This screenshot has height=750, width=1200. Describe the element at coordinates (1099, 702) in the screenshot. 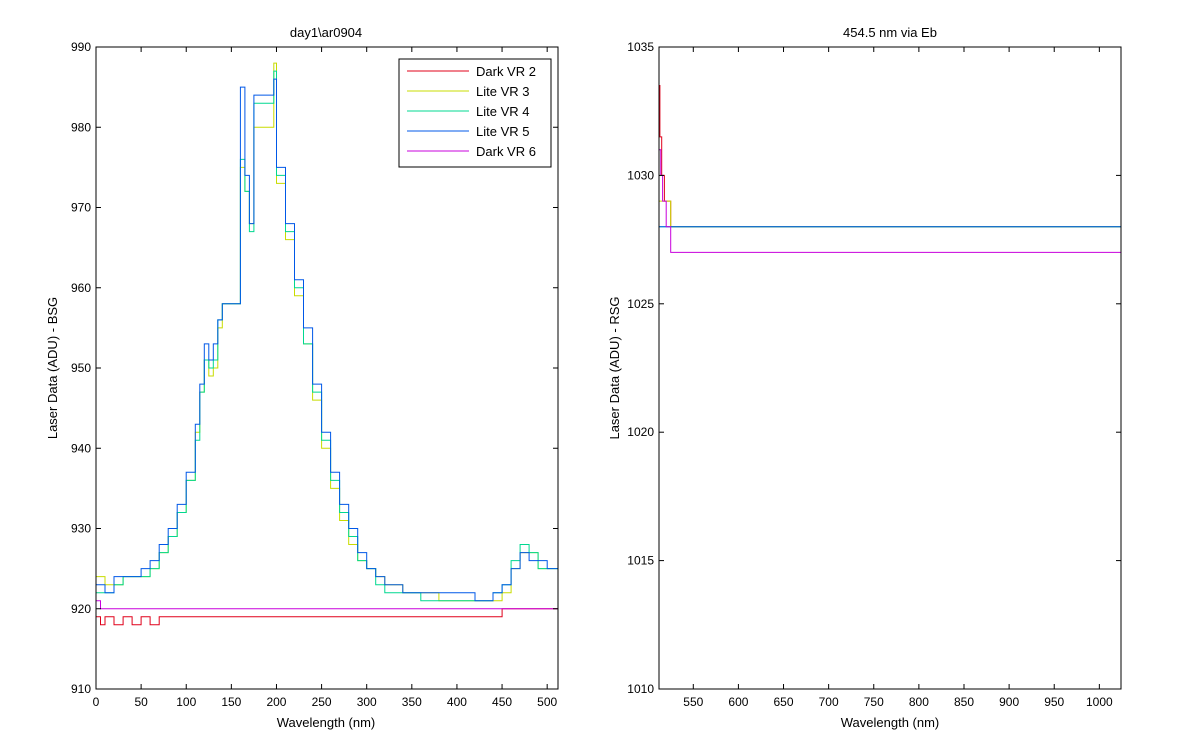

I see `right-x-tick-label: 1000` at that location.